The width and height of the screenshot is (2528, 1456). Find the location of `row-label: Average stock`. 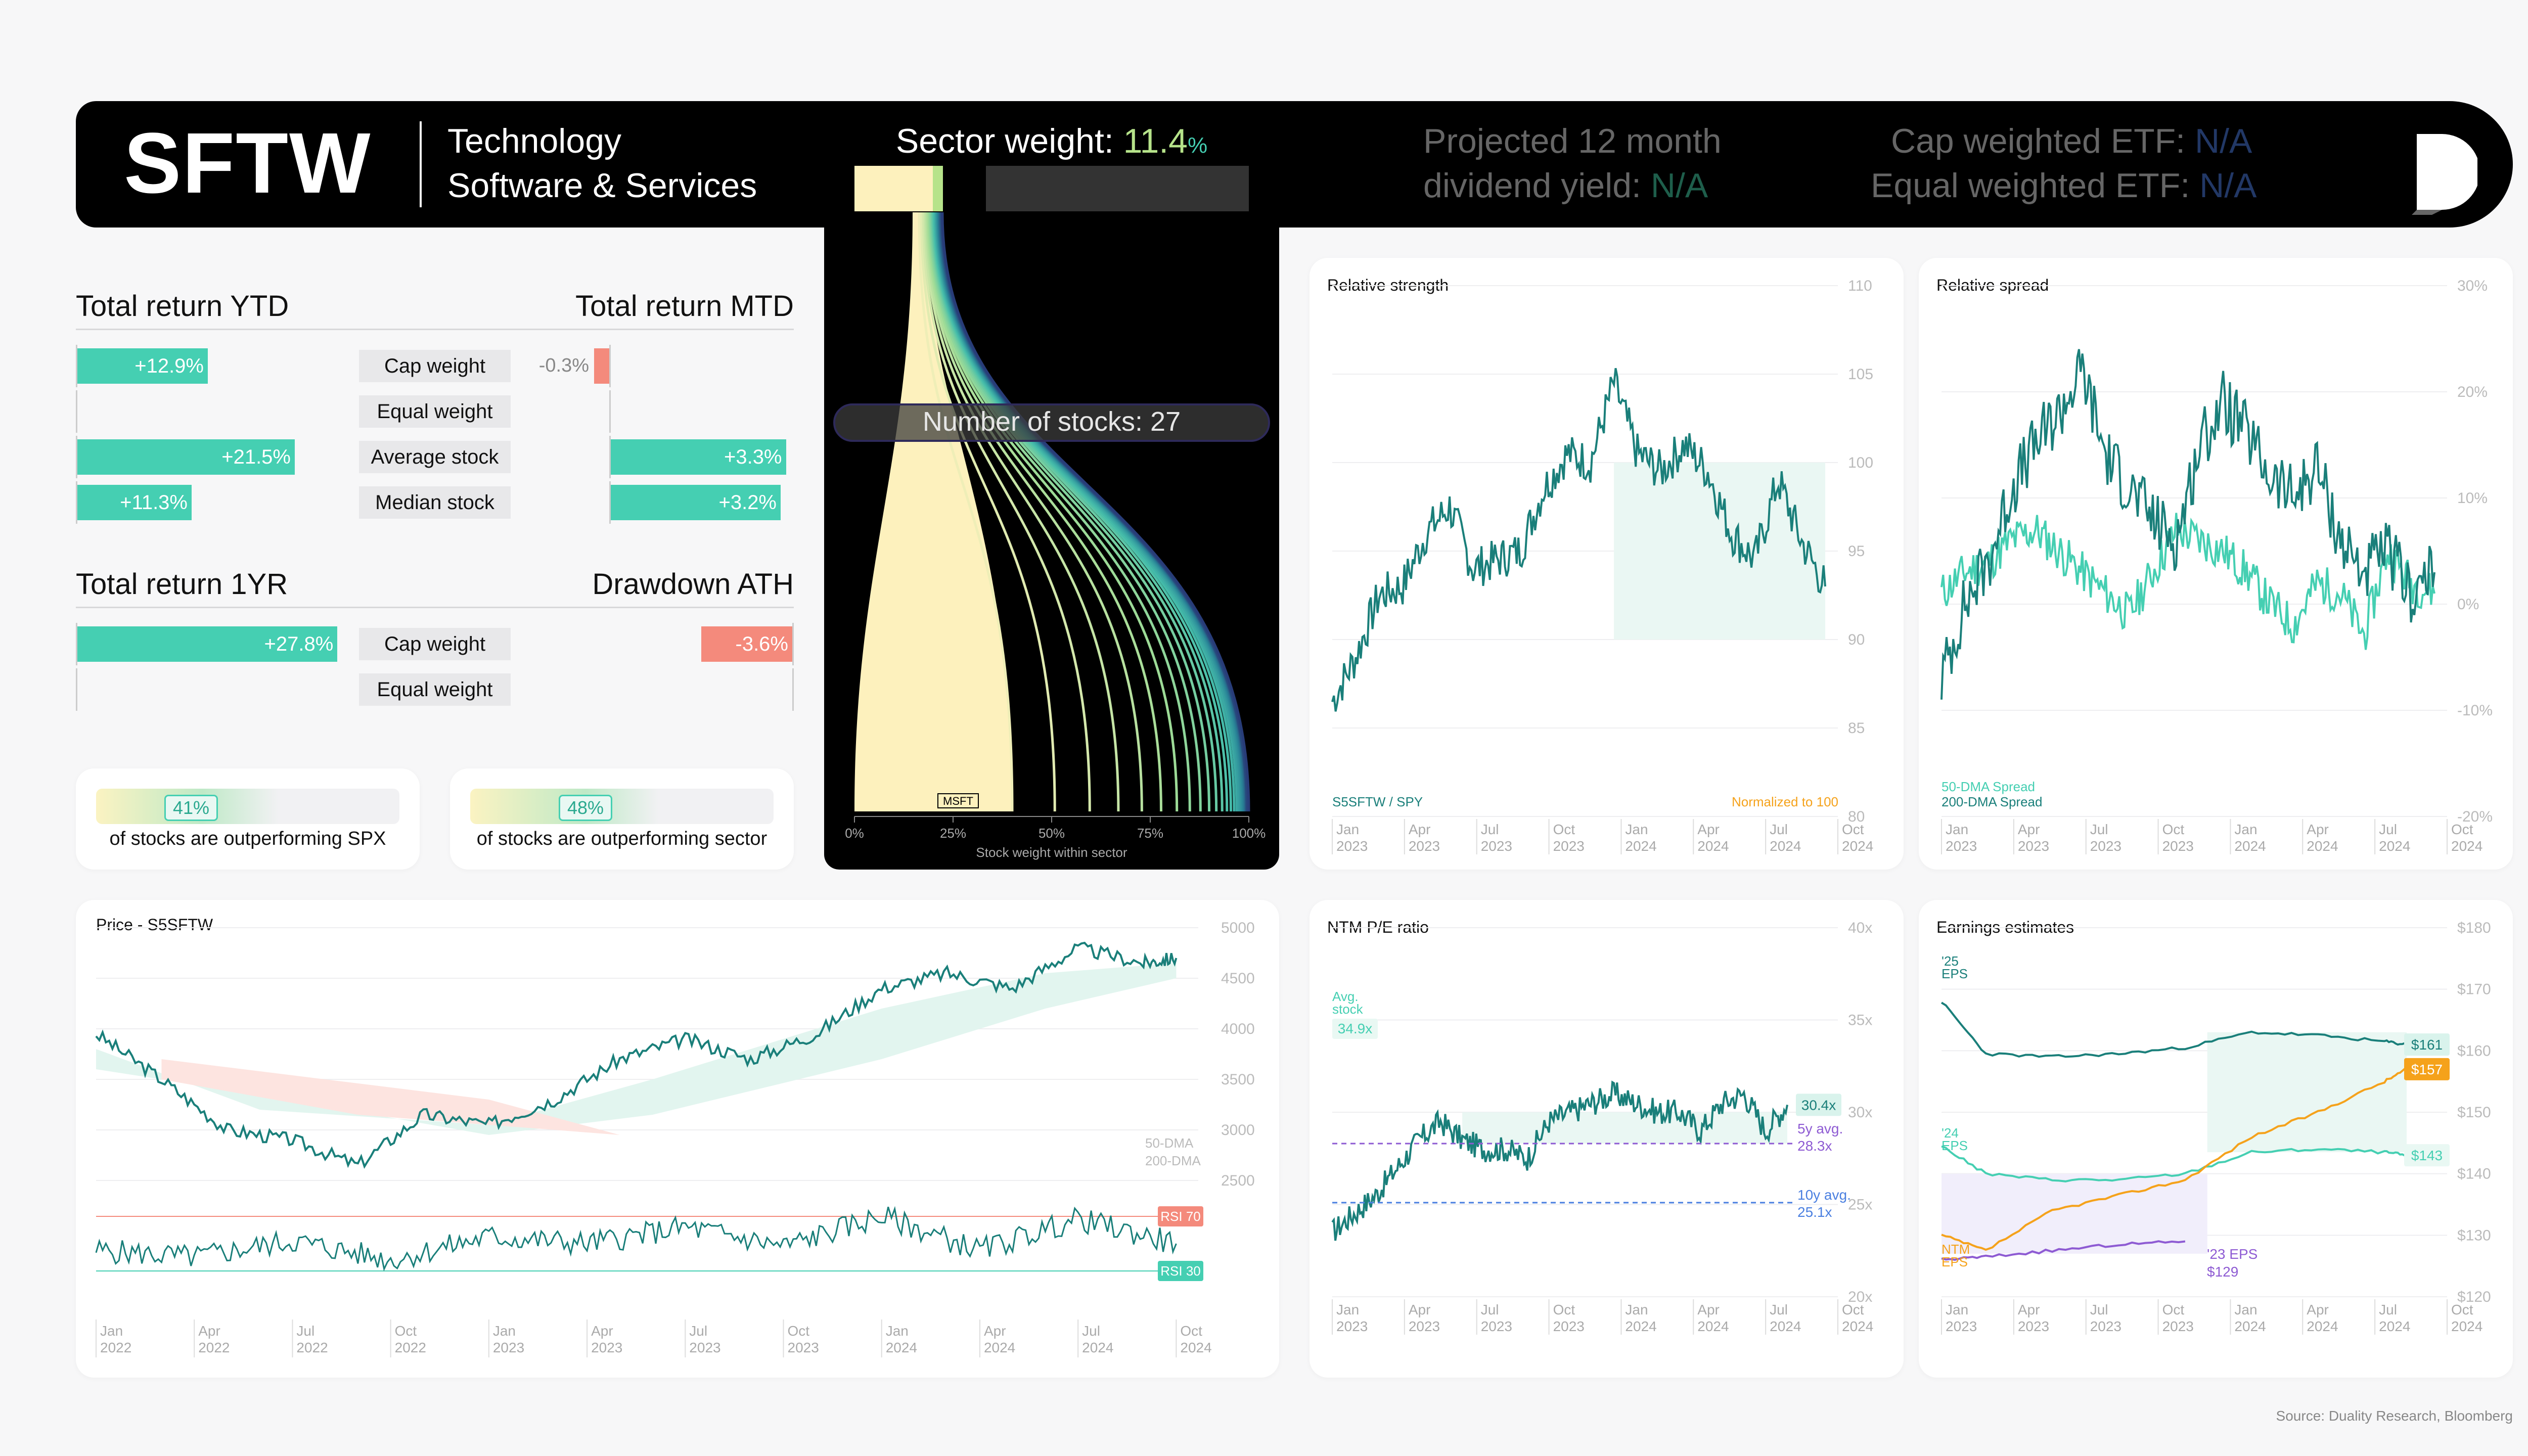

row-label: Average stock is located at coordinates (435, 457).